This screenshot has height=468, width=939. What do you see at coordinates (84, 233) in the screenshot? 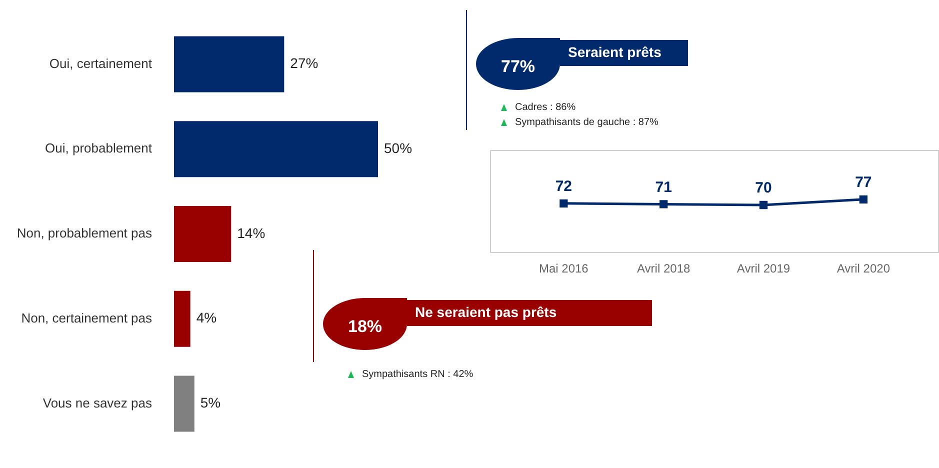
I see `y-tick-label: Non, probablement pas` at bounding box center [84, 233].